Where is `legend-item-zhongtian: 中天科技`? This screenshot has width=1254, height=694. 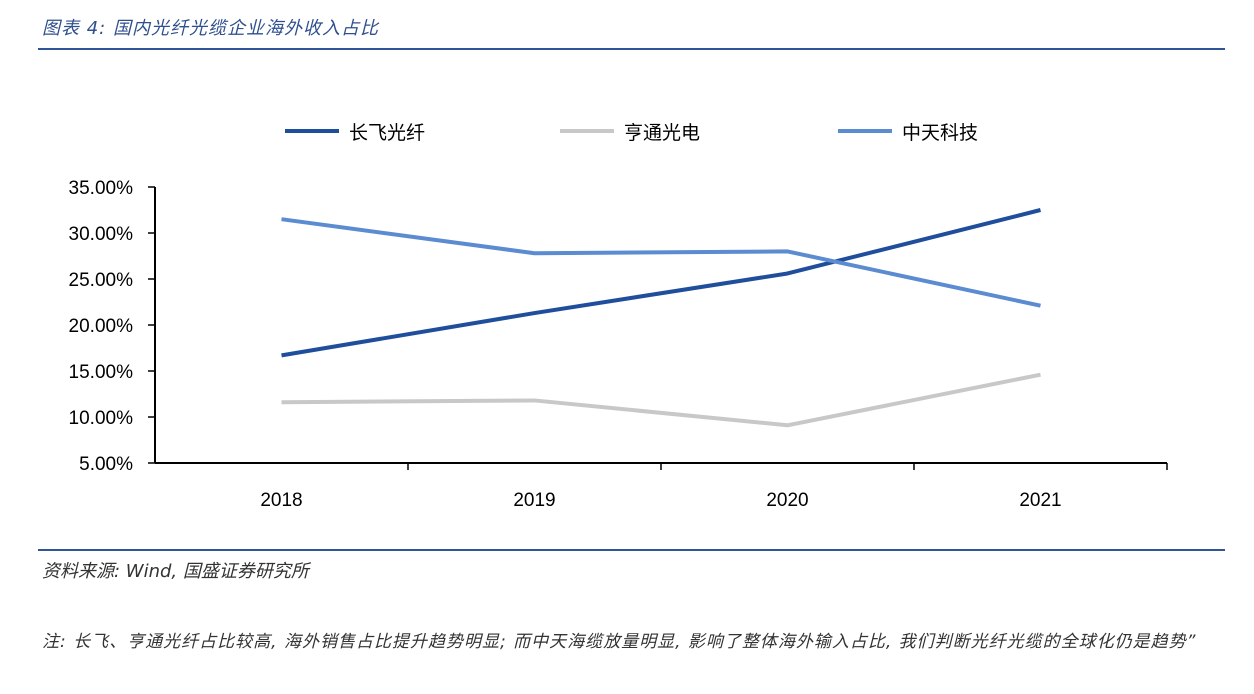 legend-item-zhongtian: 中天科技 is located at coordinates (908, 131).